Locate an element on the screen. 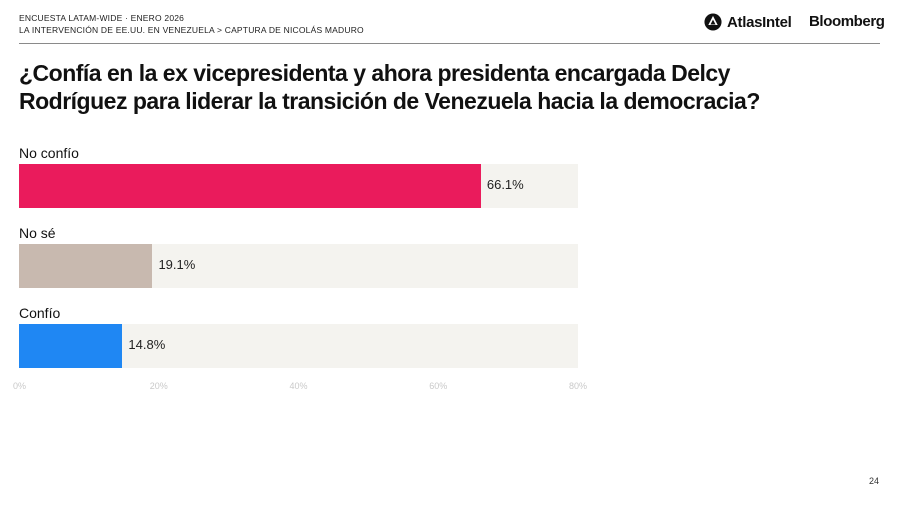  atlasintel-logo-icon is located at coordinates (713, 22).